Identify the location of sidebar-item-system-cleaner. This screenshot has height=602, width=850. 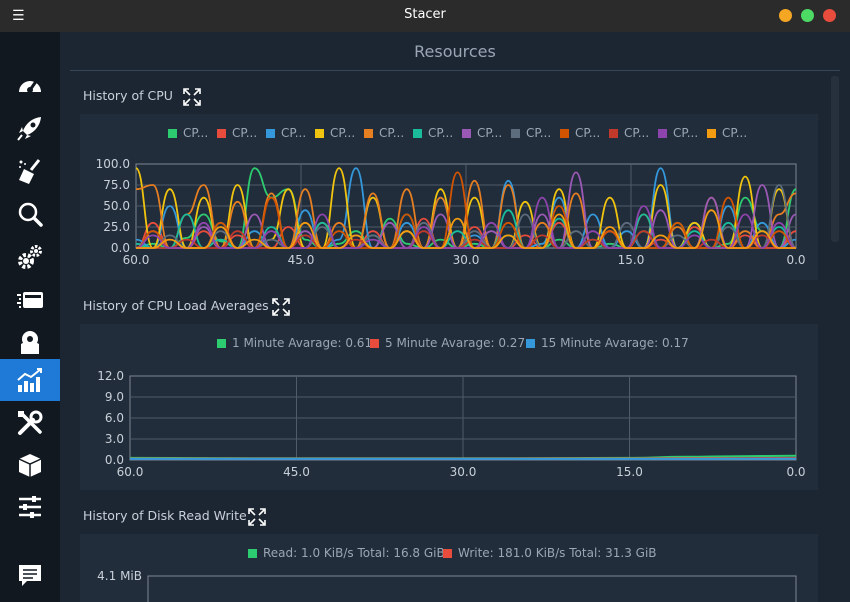
(30, 171).